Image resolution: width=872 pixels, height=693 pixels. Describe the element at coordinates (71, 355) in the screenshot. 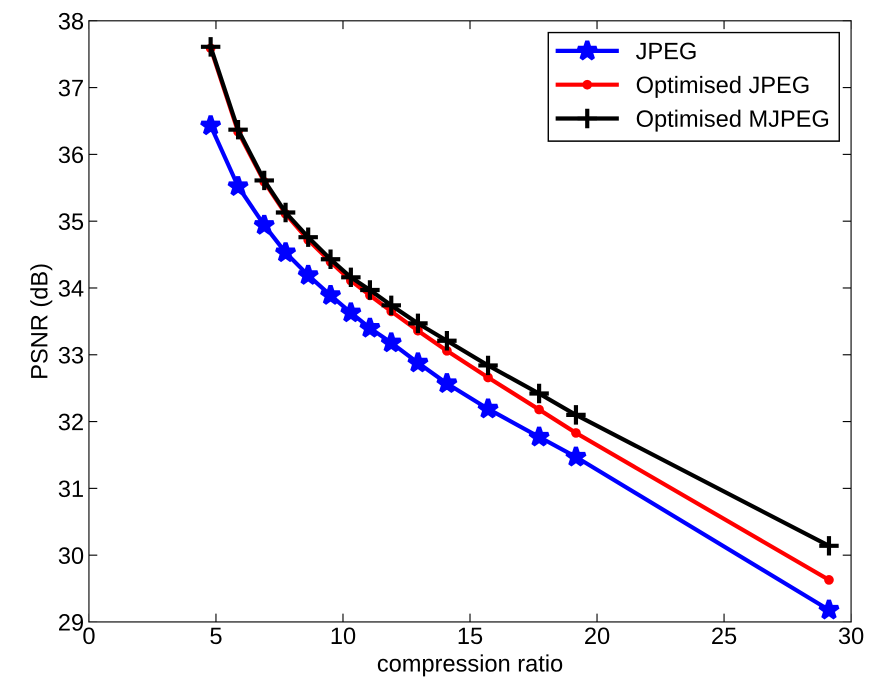

I see `y-tick-label: 33` at that location.